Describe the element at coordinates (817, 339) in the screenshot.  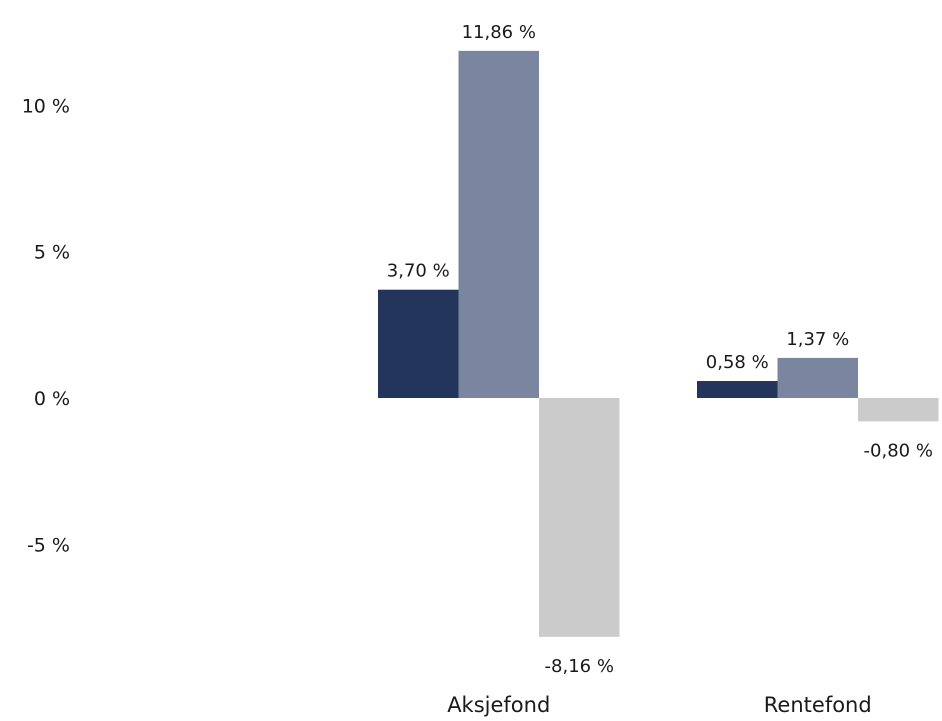
I see `data-label: 1,37 %` at that location.